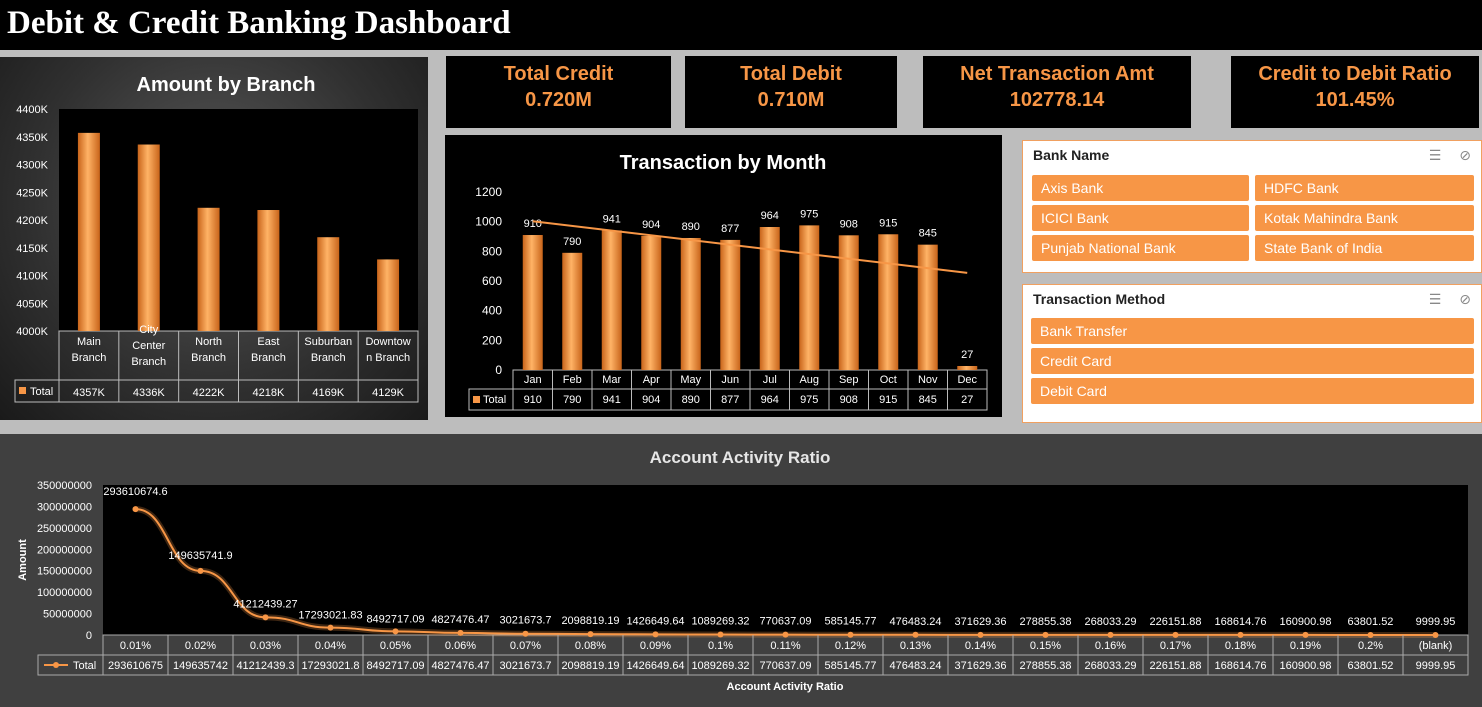  I want to click on slicer-item-kotak-mahindra-bank: Kotak Mahindra Bank, so click(1364, 218).